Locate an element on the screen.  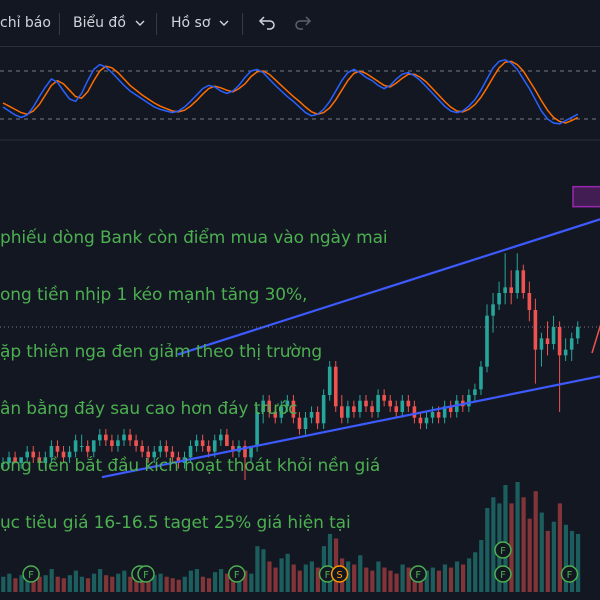
top-toolbar: chỉ báo Biểu đồ Hồ sơ is located at coordinates (300, 23).